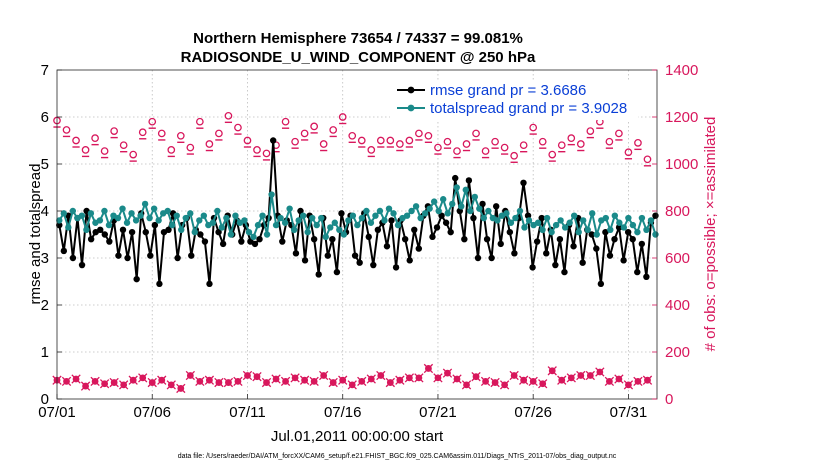 The image size is (830, 470). I want to click on legend-rmse-label: rmse grand pr = 3.6686, so click(508, 90).